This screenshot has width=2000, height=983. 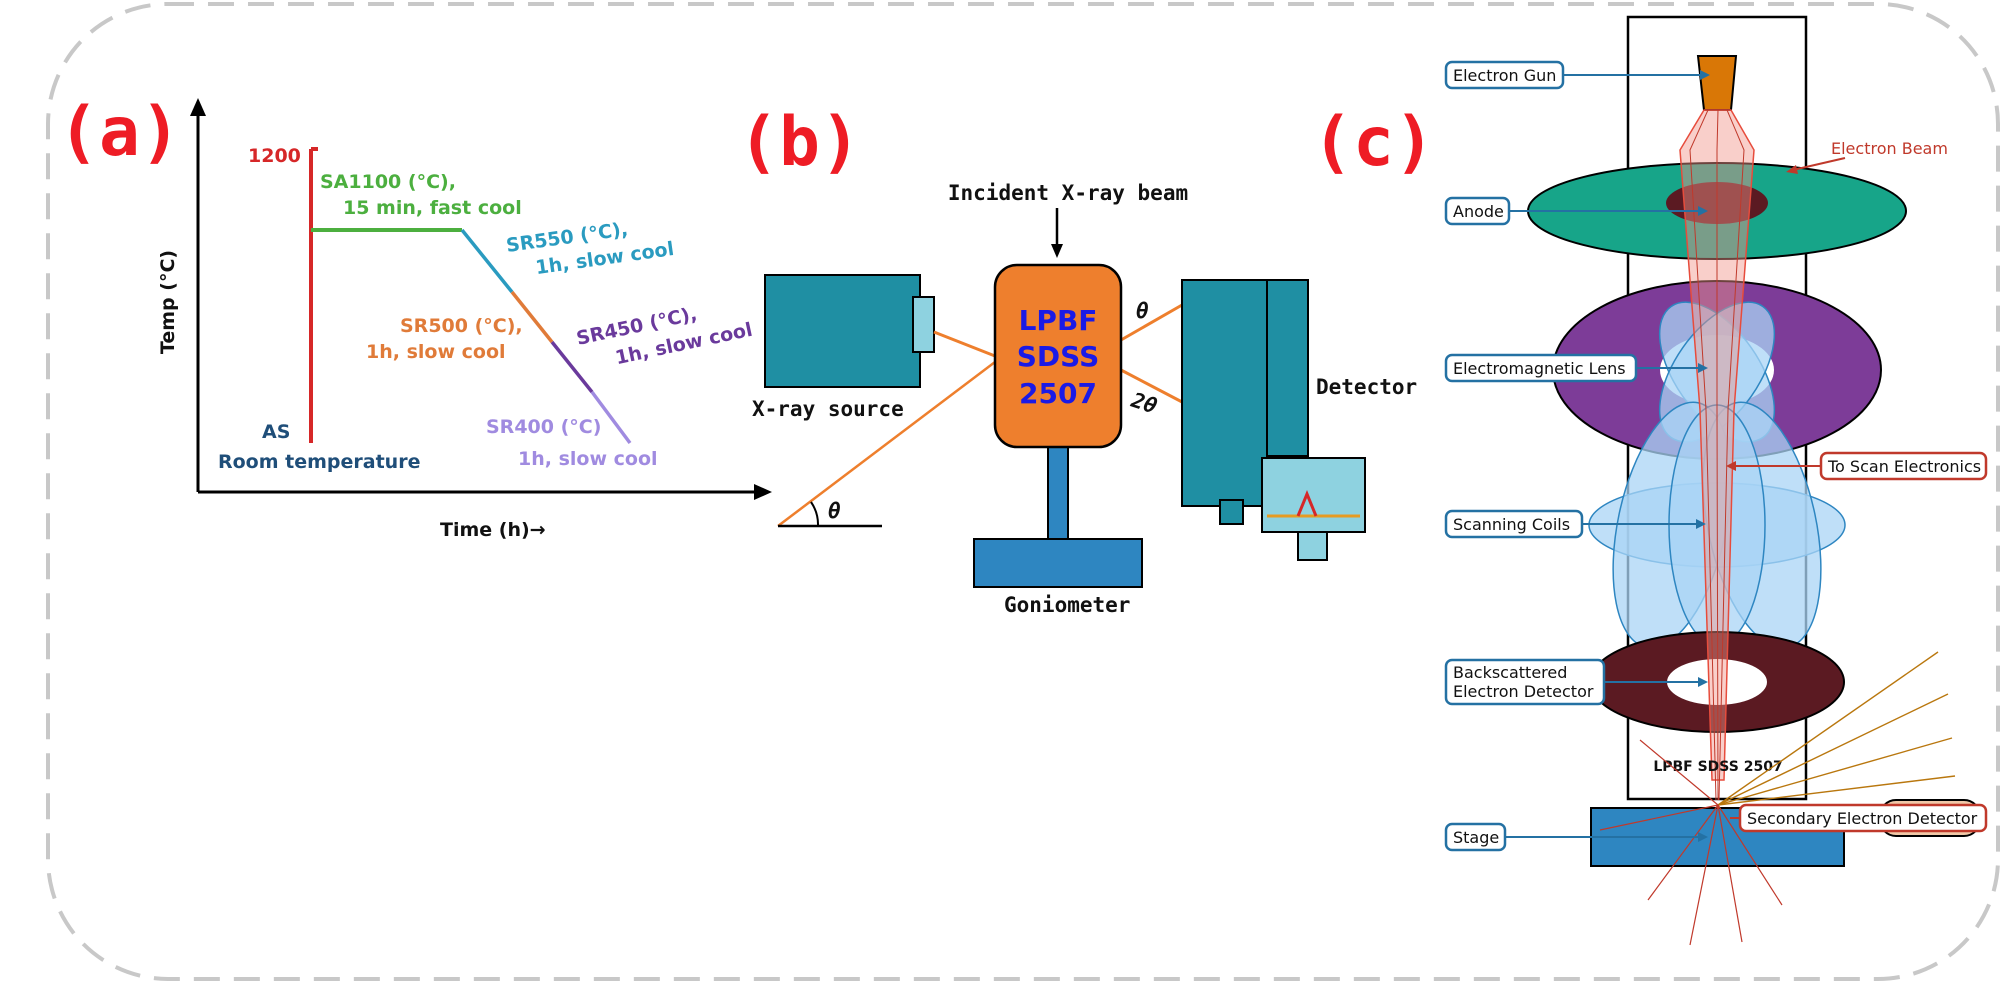 What do you see at coordinates (1862, 818) in the screenshot?
I see `label-secondary-detector: Secondary Electron Detector` at bounding box center [1862, 818].